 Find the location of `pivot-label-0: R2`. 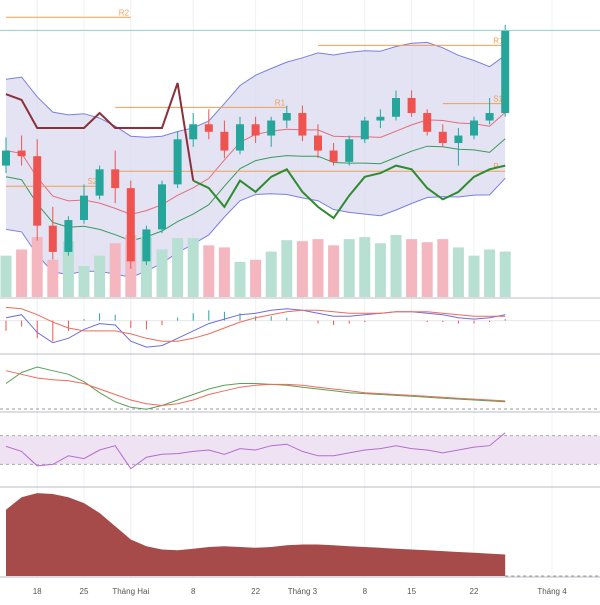

pivot-label-0: R2 is located at coordinates (124, 12).